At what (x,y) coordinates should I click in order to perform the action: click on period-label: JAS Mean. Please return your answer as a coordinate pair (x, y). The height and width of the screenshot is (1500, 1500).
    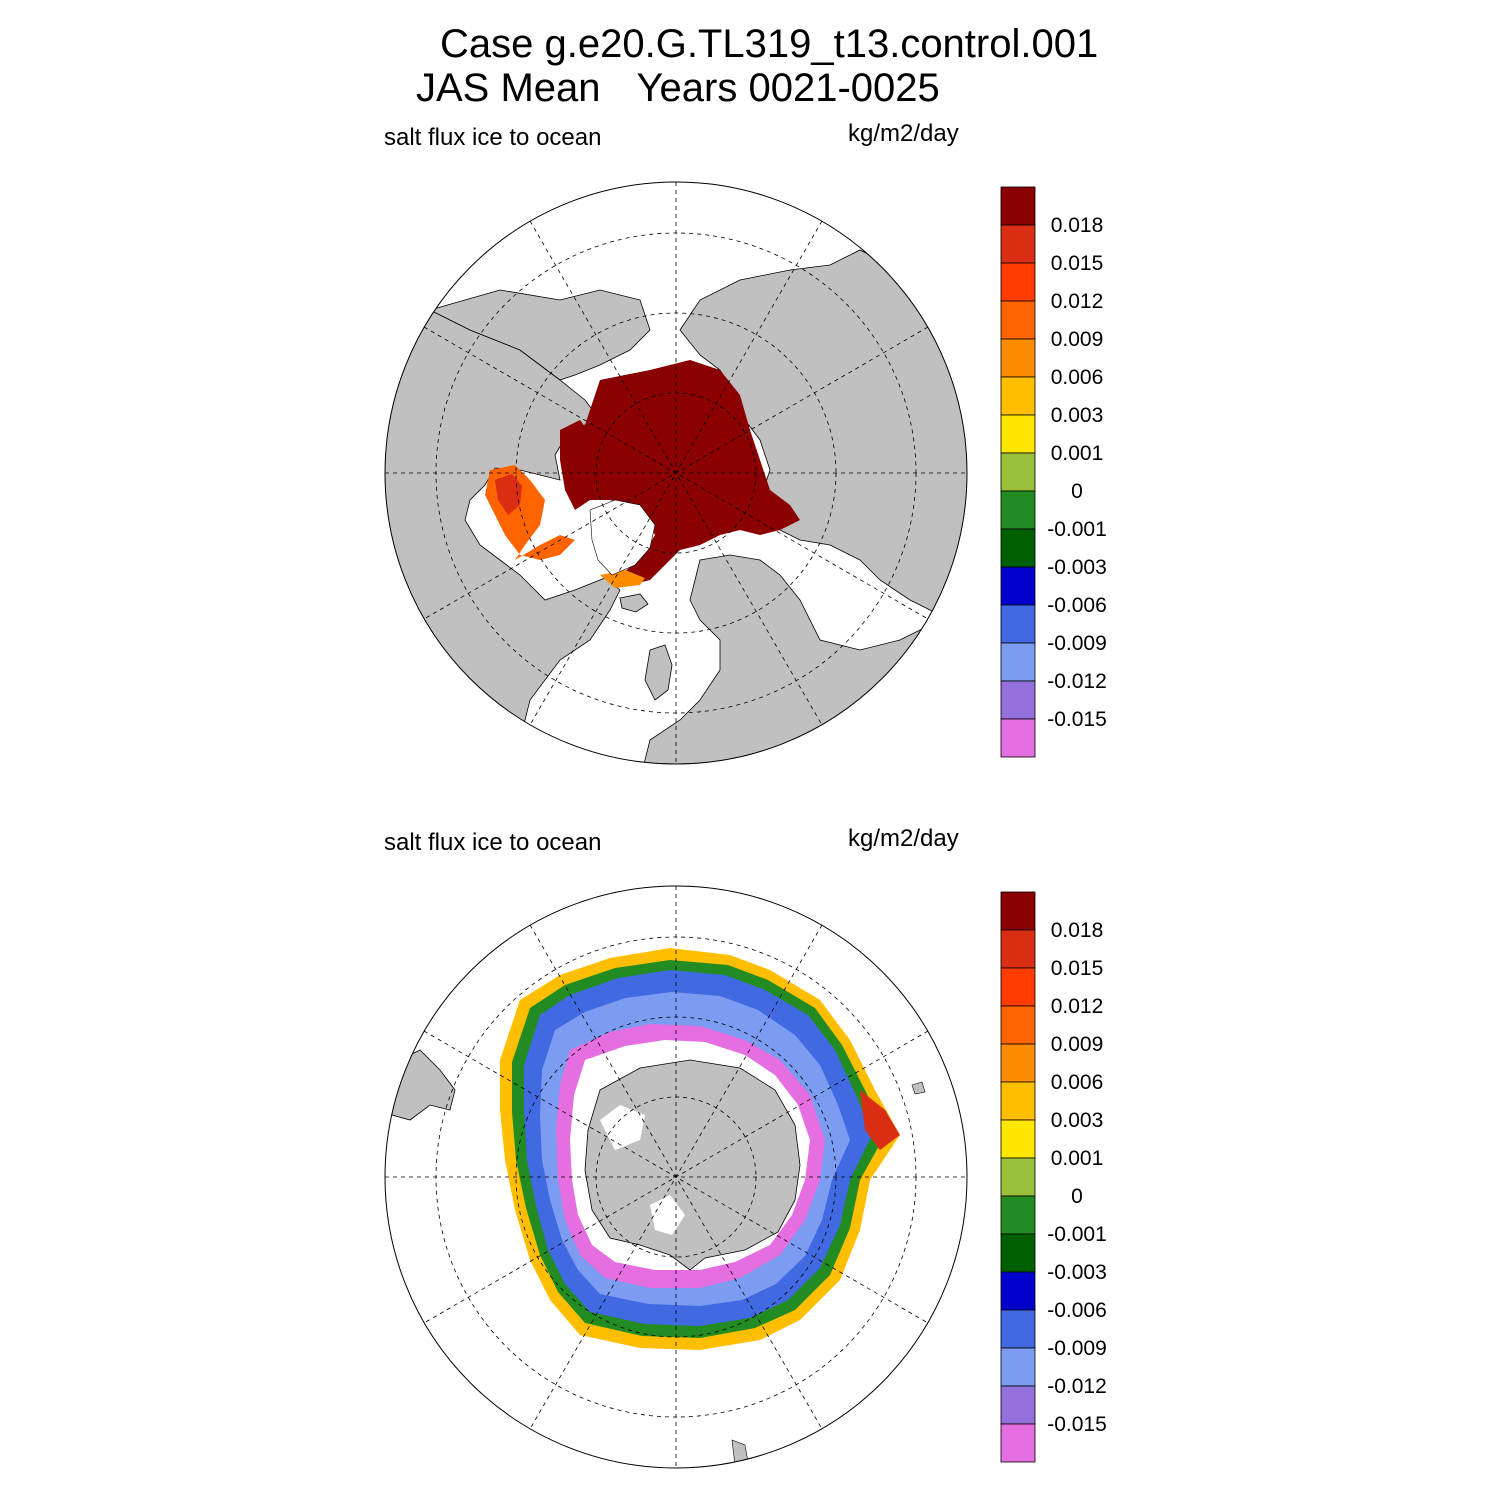
    Looking at the image, I should click on (508, 88).